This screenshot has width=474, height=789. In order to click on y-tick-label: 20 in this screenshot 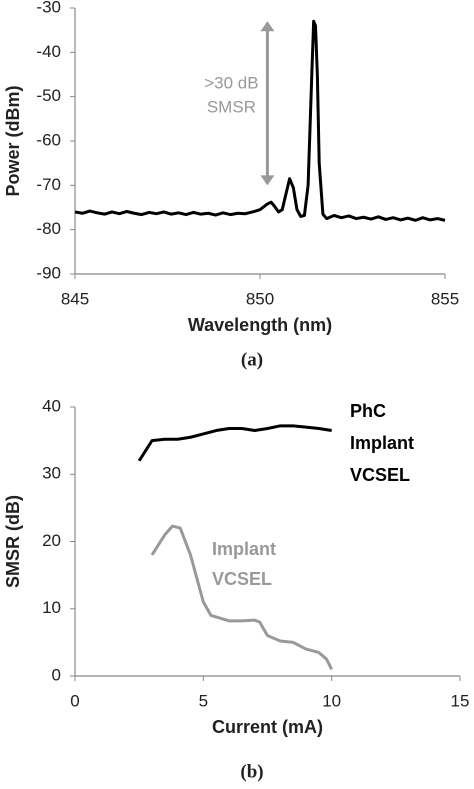, I will do `click(51, 540)`.